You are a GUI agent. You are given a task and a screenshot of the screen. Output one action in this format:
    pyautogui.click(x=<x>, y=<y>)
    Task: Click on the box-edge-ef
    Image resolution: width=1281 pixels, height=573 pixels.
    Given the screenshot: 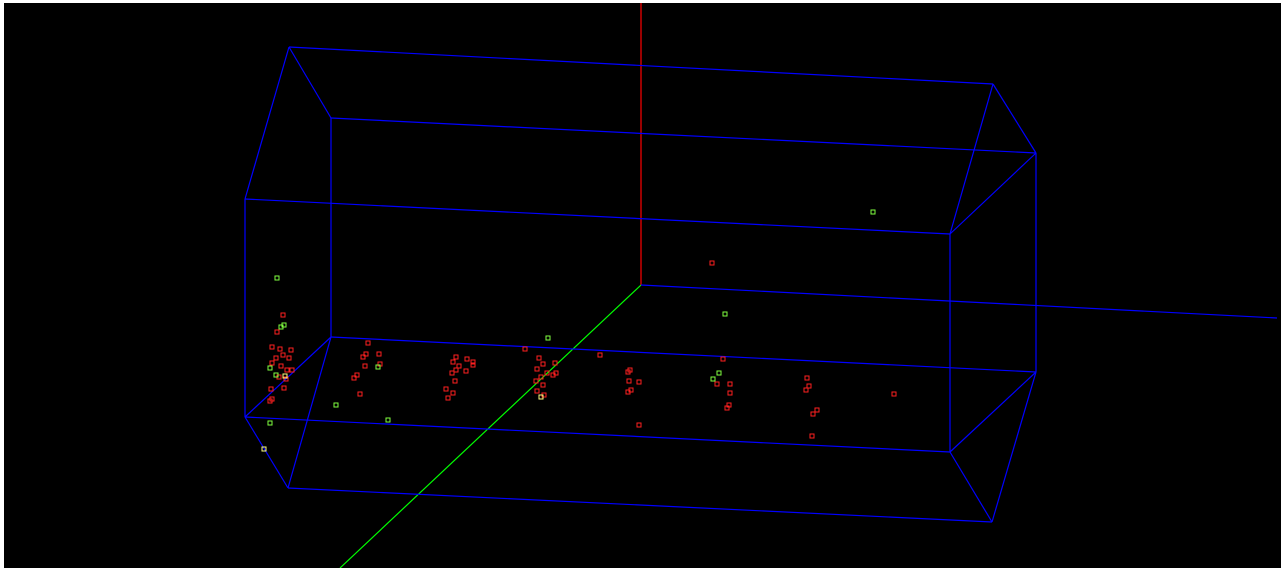 What is the action you would take?
    pyautogui.click(x=597, y=216)
    